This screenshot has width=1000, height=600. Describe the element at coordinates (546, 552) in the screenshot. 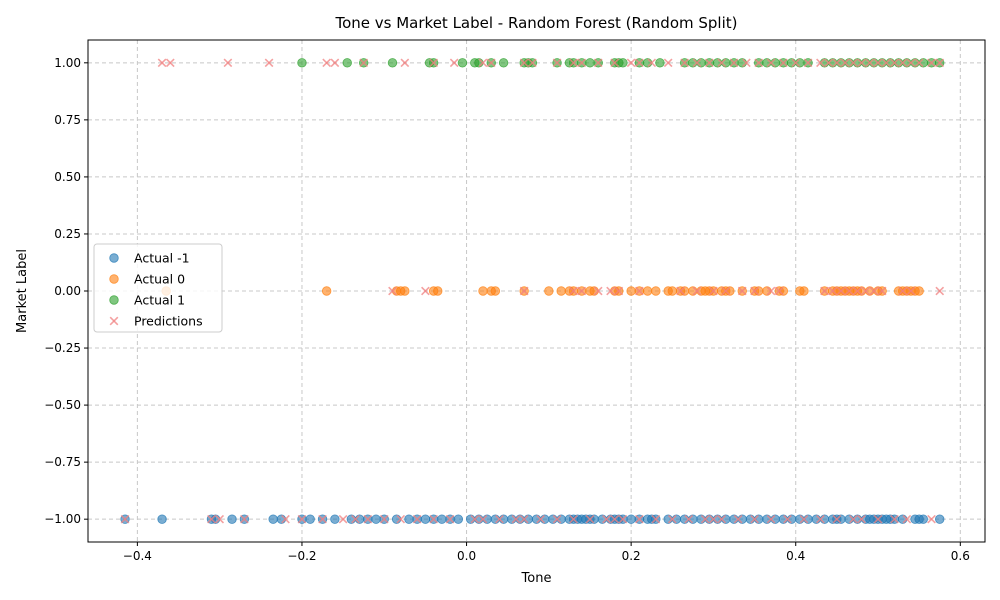

I see `x-axis-ticks: −0.4 −0.2 0.0 0.2 0.4 0.6` at that location.